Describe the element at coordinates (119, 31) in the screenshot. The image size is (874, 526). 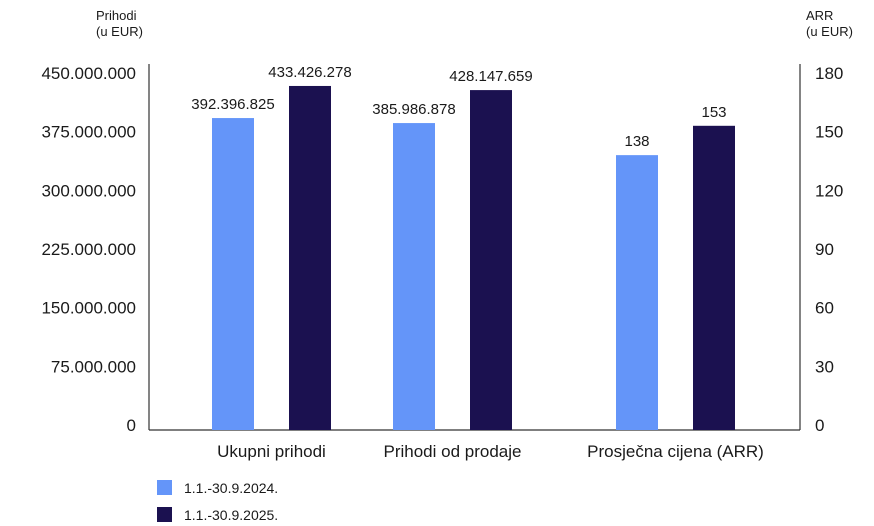
I see `left-axis-title-line2: (u EUR)` at that location.